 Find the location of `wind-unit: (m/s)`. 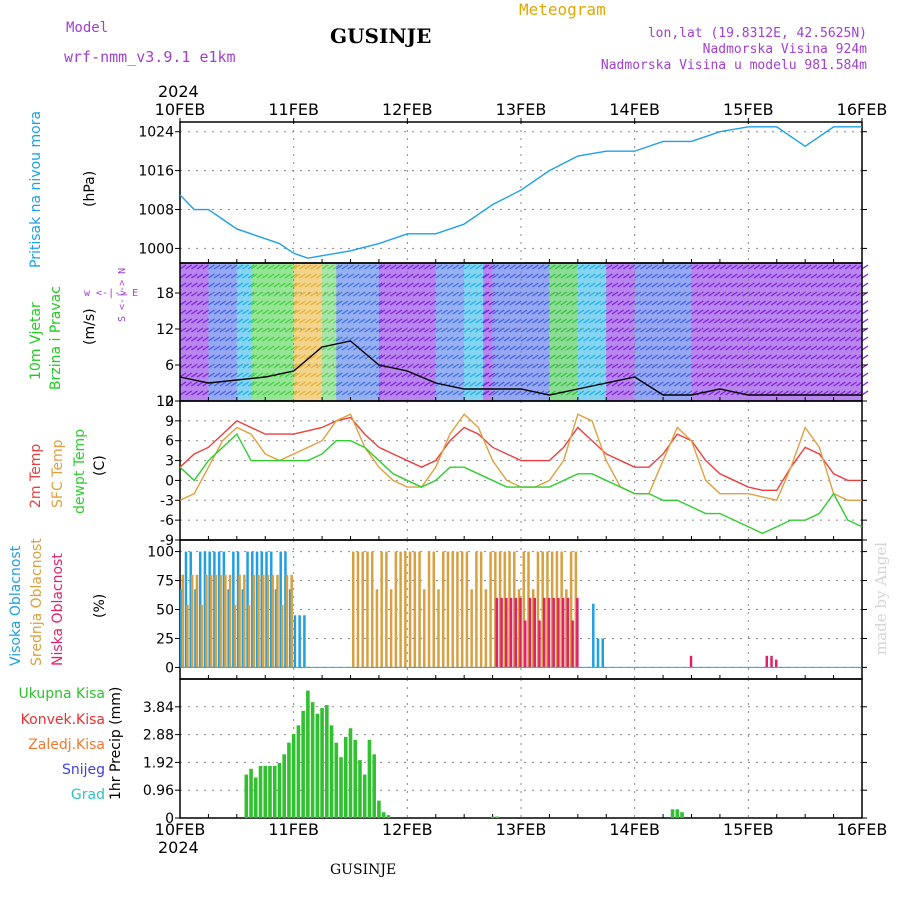

wind-unit: (m/s) is located at coordinates (90, 326).